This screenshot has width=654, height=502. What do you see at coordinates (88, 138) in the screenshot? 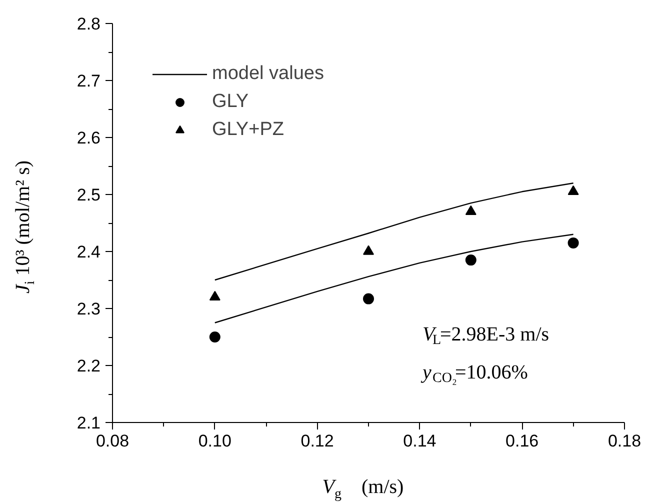
I see `y-tick-label: 2.6` at bounding box center [88, 138].